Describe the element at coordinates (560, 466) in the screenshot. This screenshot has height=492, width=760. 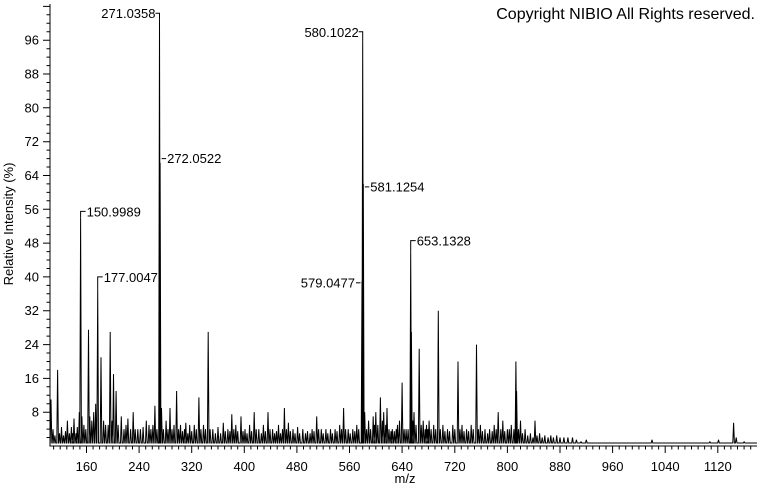
I see `x-tick-label: 880` at that location.